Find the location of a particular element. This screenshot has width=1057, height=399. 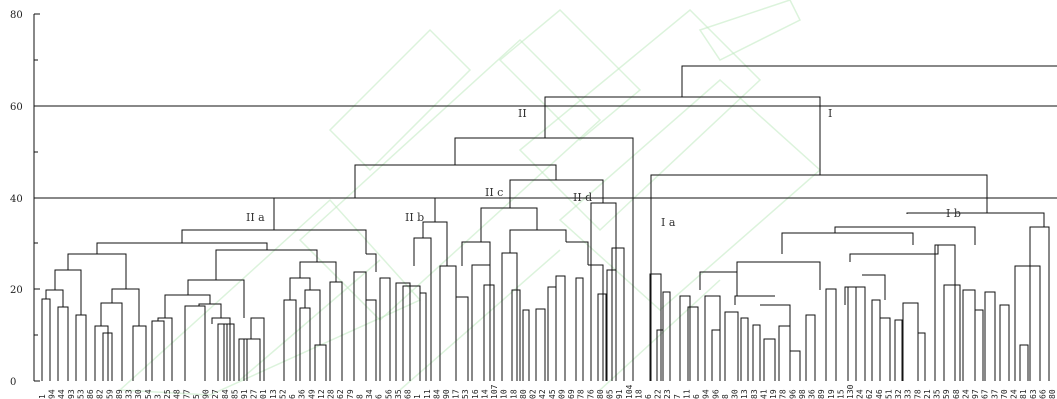

leaf-label: 70 is located at coordinates (1004, 394).